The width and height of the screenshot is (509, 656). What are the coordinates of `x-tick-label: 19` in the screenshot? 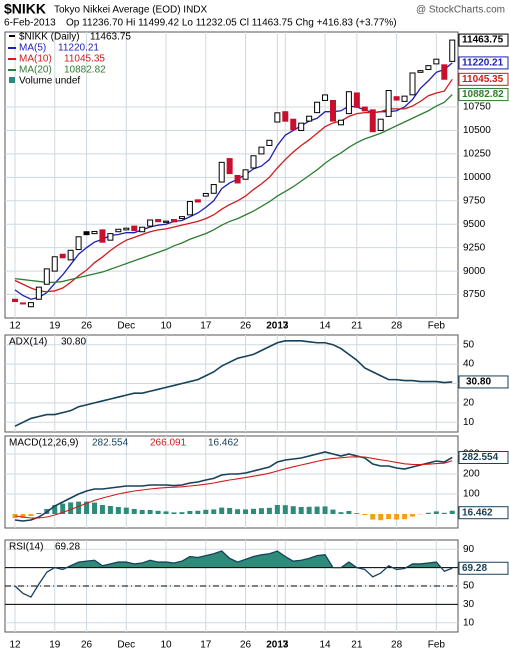 It's located at (55, 326).